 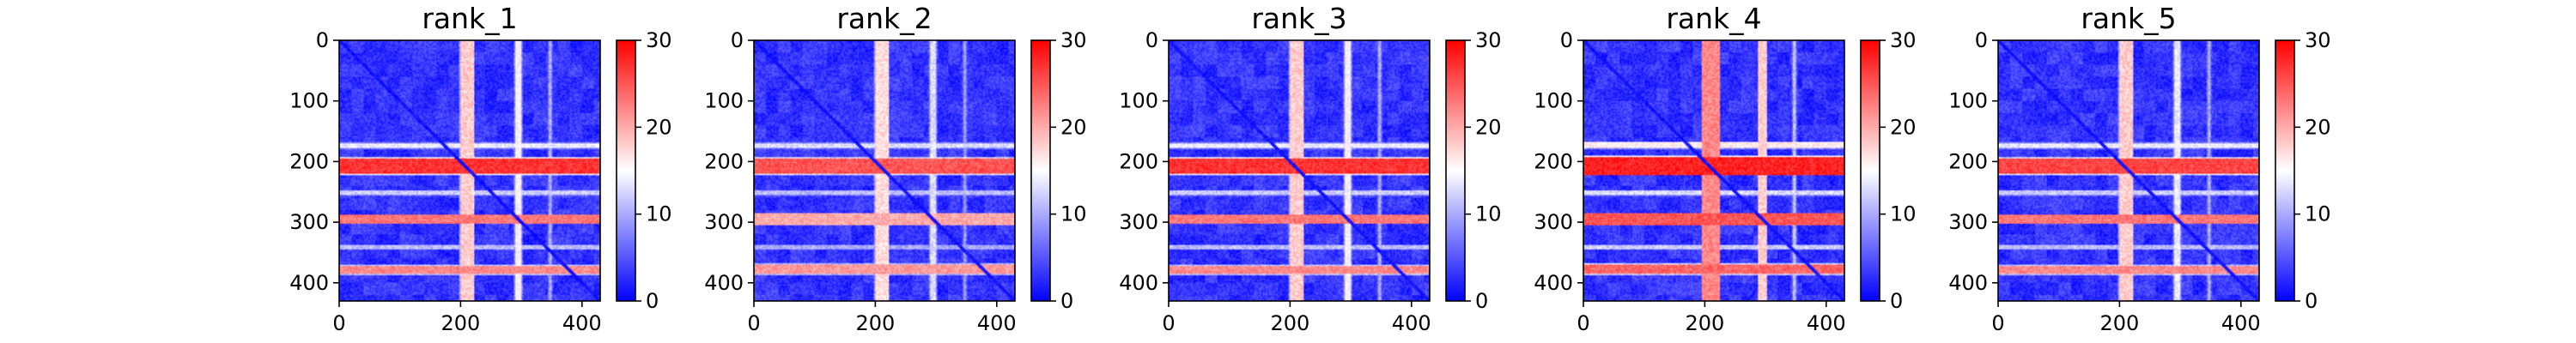 I want to click on chart-title: rank_5, so click(x=2128, y=18).